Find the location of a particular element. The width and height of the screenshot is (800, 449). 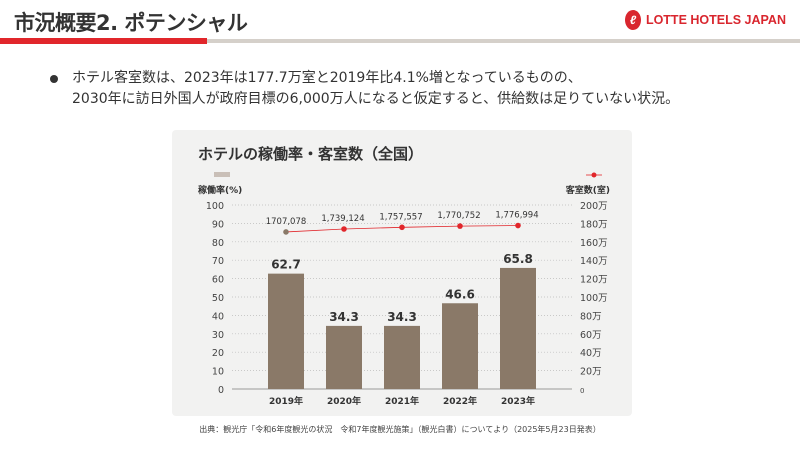

y-tick-right: 0 is located at coordinates (582, 391).